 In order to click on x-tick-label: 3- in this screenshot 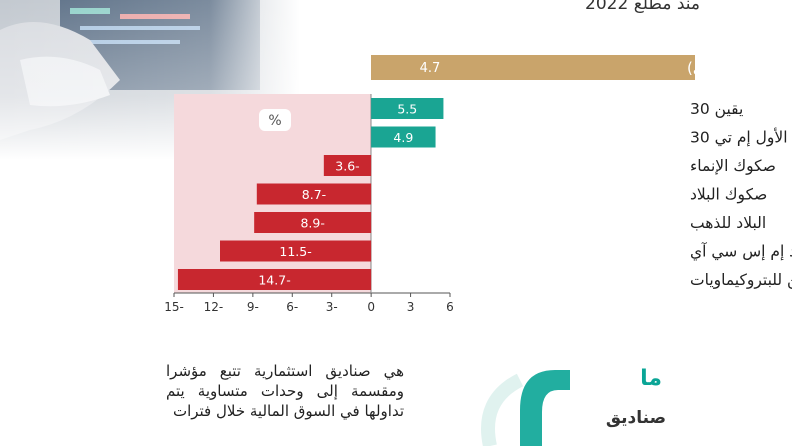, I will do `click(332, 307)`.